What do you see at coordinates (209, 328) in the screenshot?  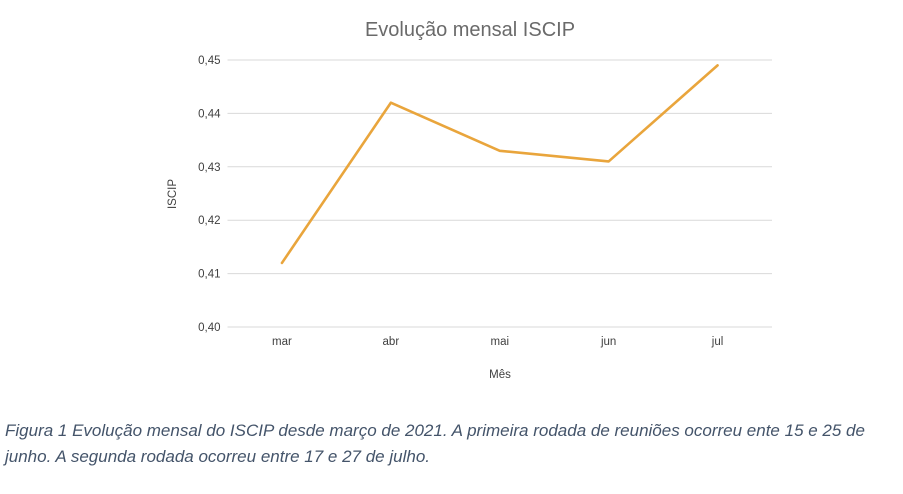 I see `y-tick-label: 0,40` at bounding box center [209, 328].